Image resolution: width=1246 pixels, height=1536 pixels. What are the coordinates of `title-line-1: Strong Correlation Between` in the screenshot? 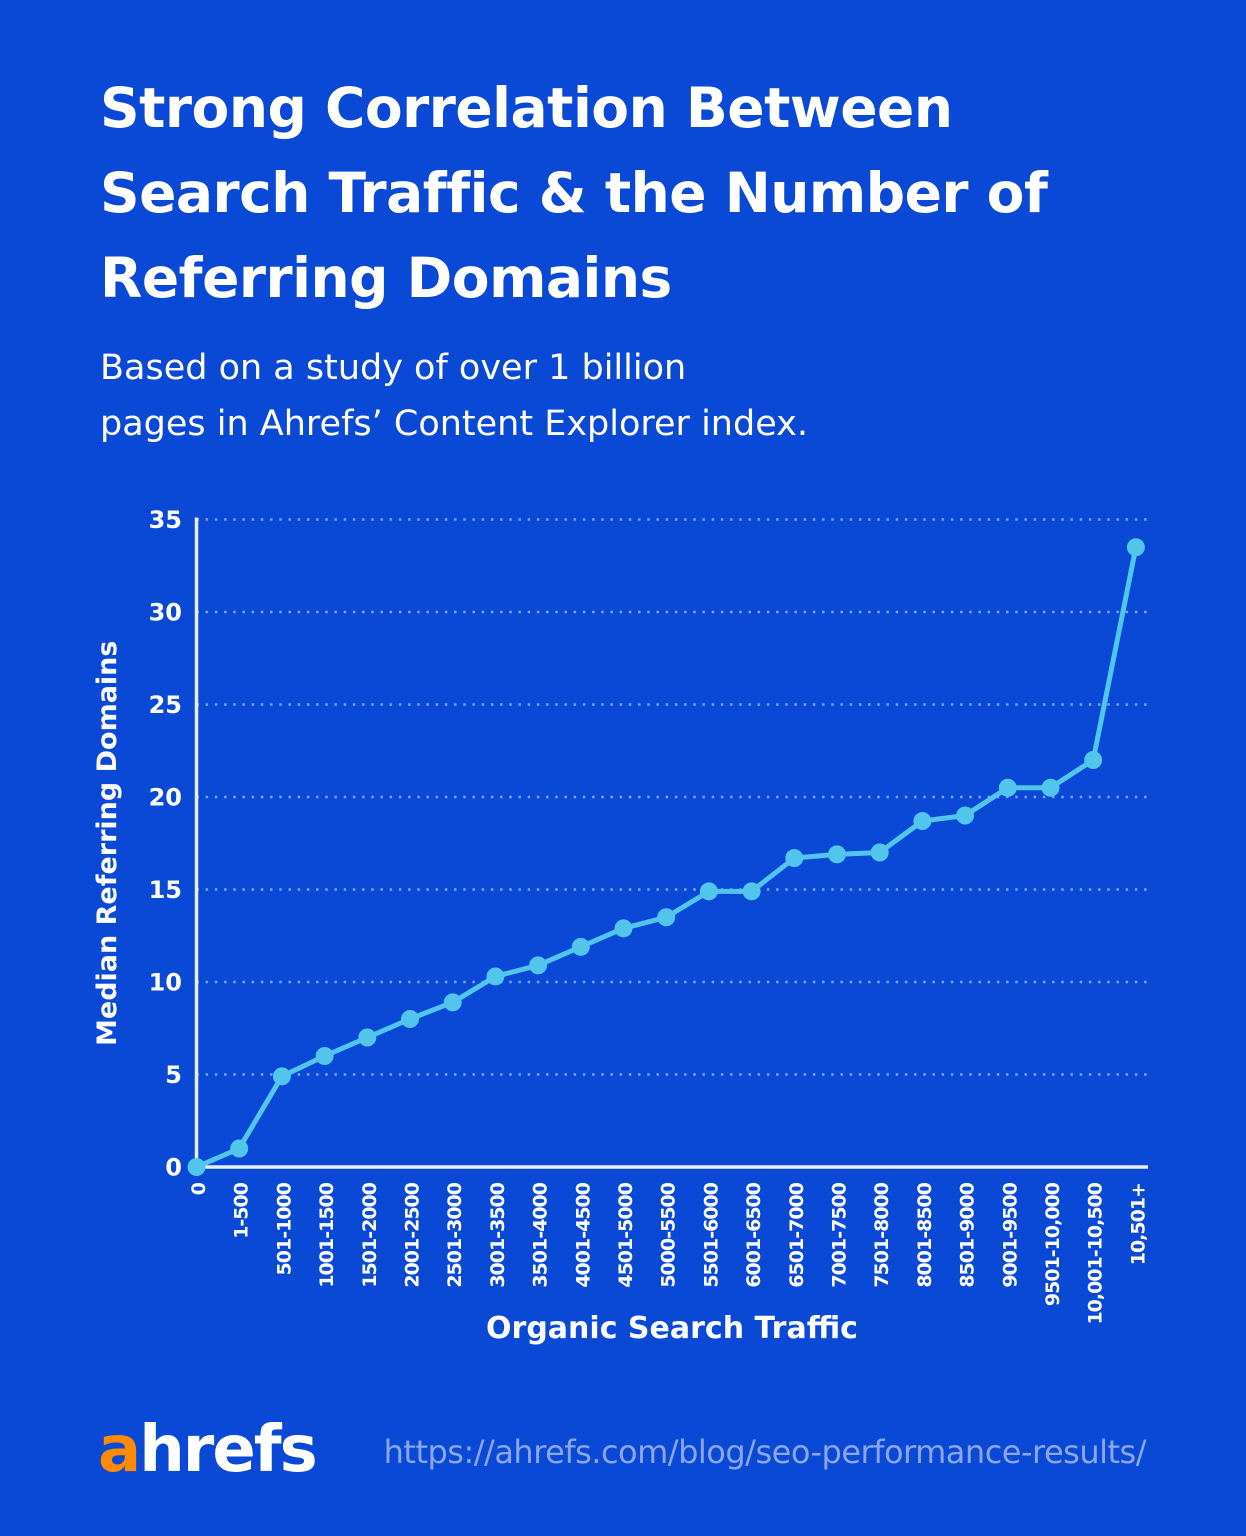 It's located at (526, 108).